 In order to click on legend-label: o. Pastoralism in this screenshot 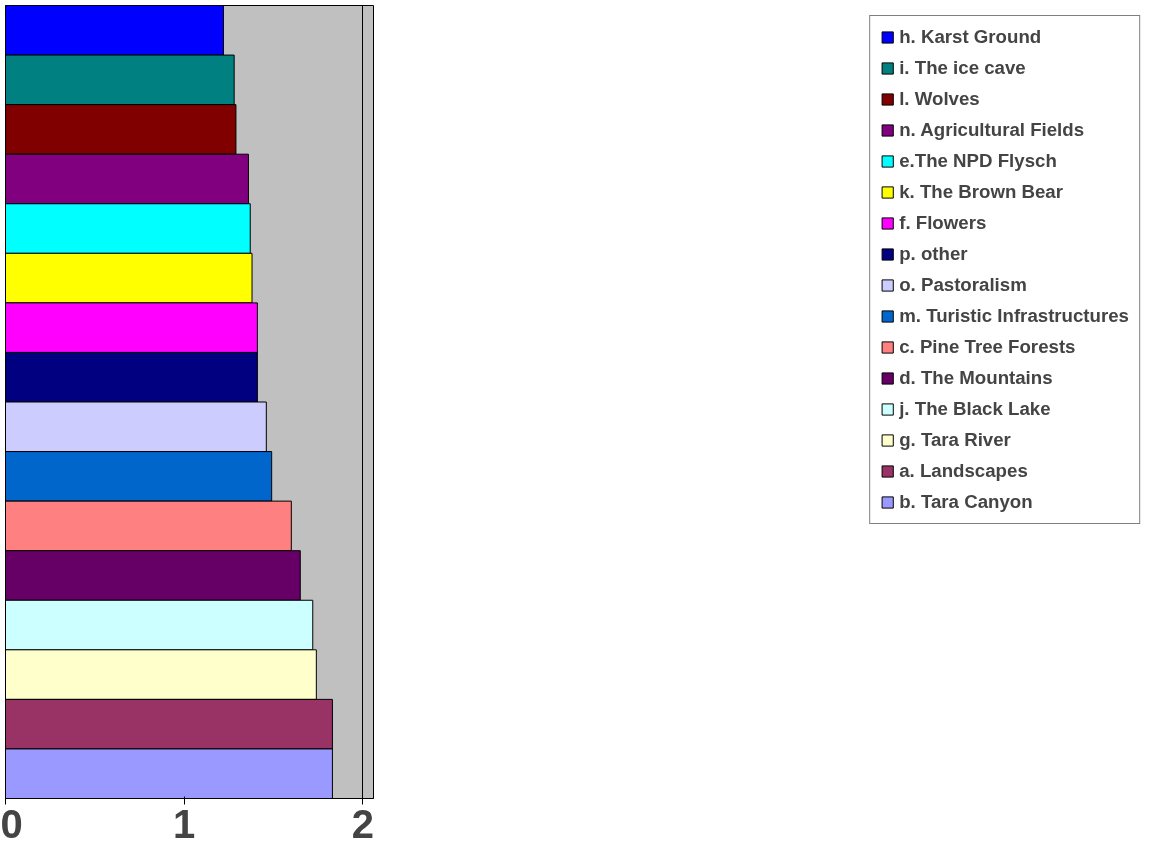, I will do `click(963, 285)`.